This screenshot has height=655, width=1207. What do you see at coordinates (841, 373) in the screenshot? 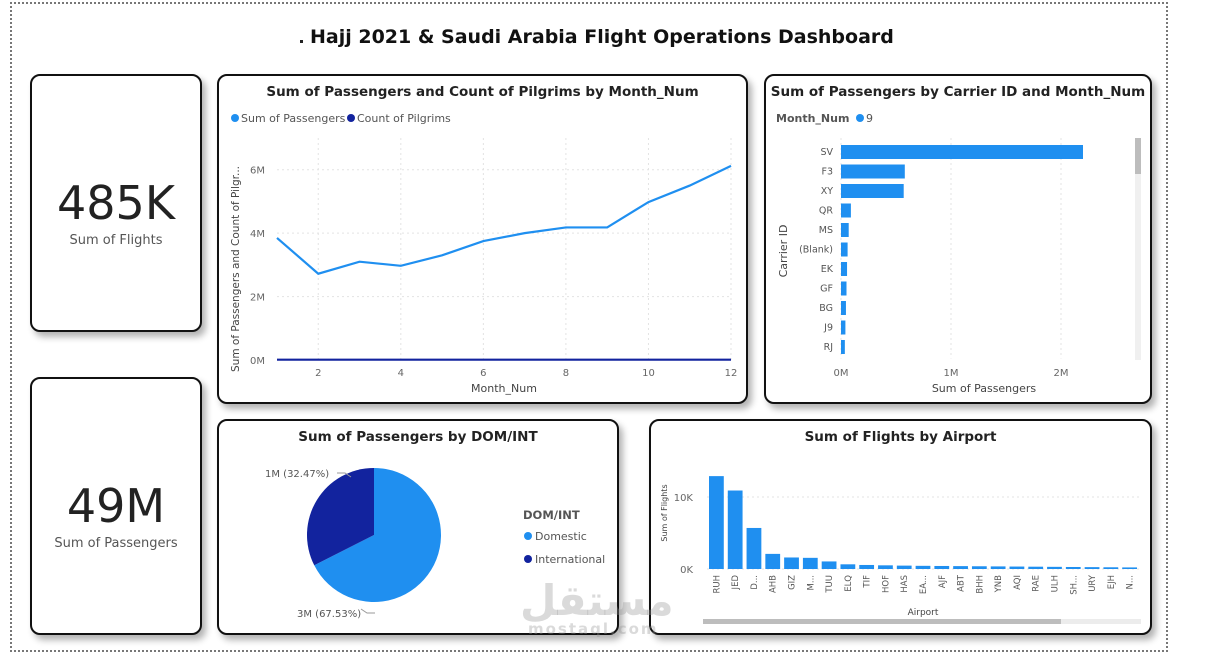
I see `x-tick-label: 0M` at bounding box center [841, 373].